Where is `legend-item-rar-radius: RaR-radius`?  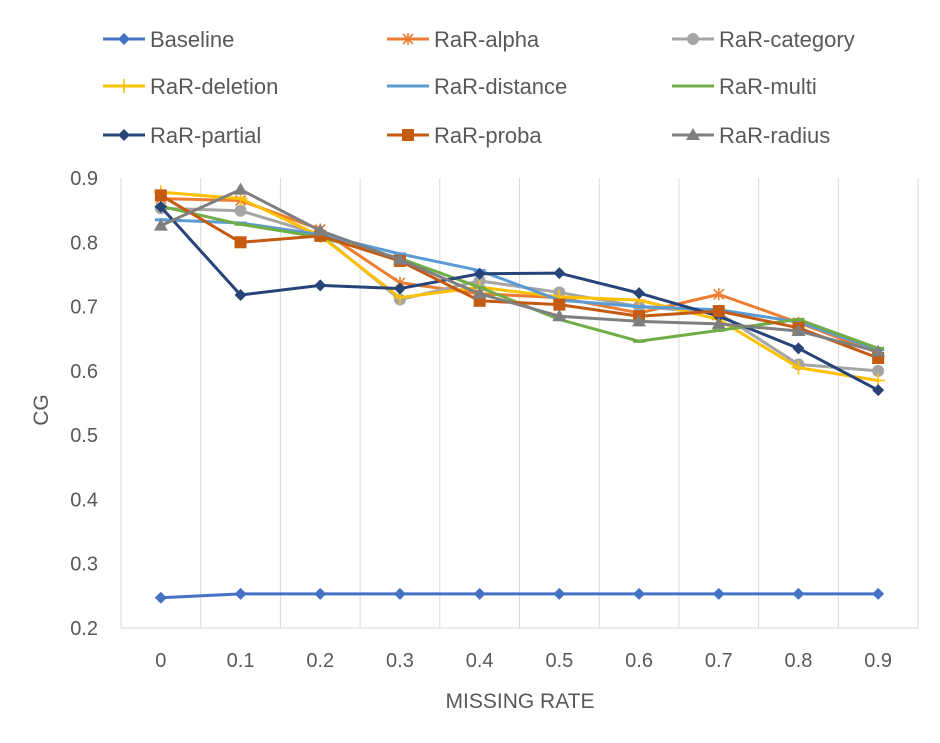 legend-item-rar-radius: RaR-radius is located at coordinates (751, 135).